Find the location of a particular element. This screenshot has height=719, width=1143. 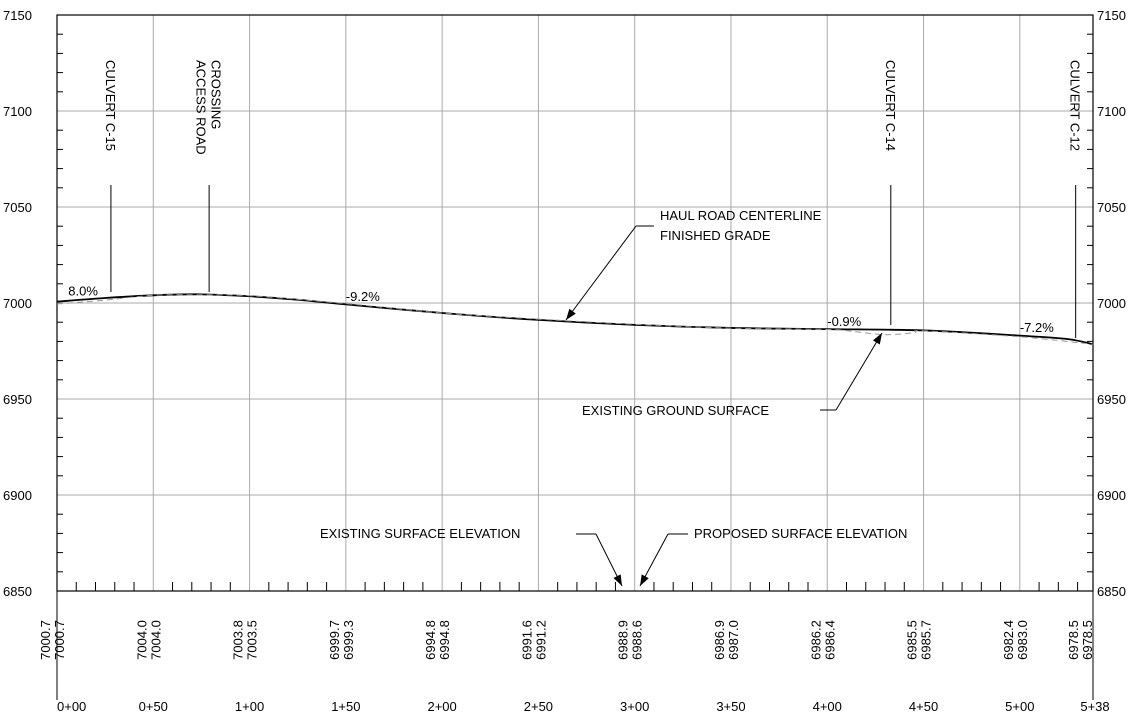

existing-elevation-value: 7003.8 is located at coordinates (238, 640).